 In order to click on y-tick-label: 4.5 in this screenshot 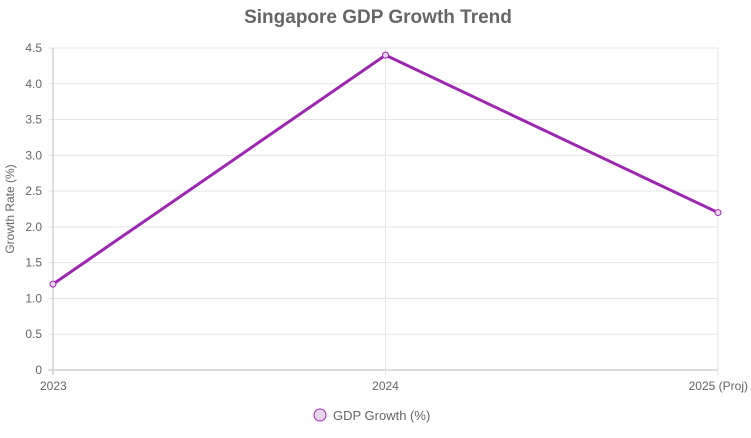, I will do `click(33, 48)`.